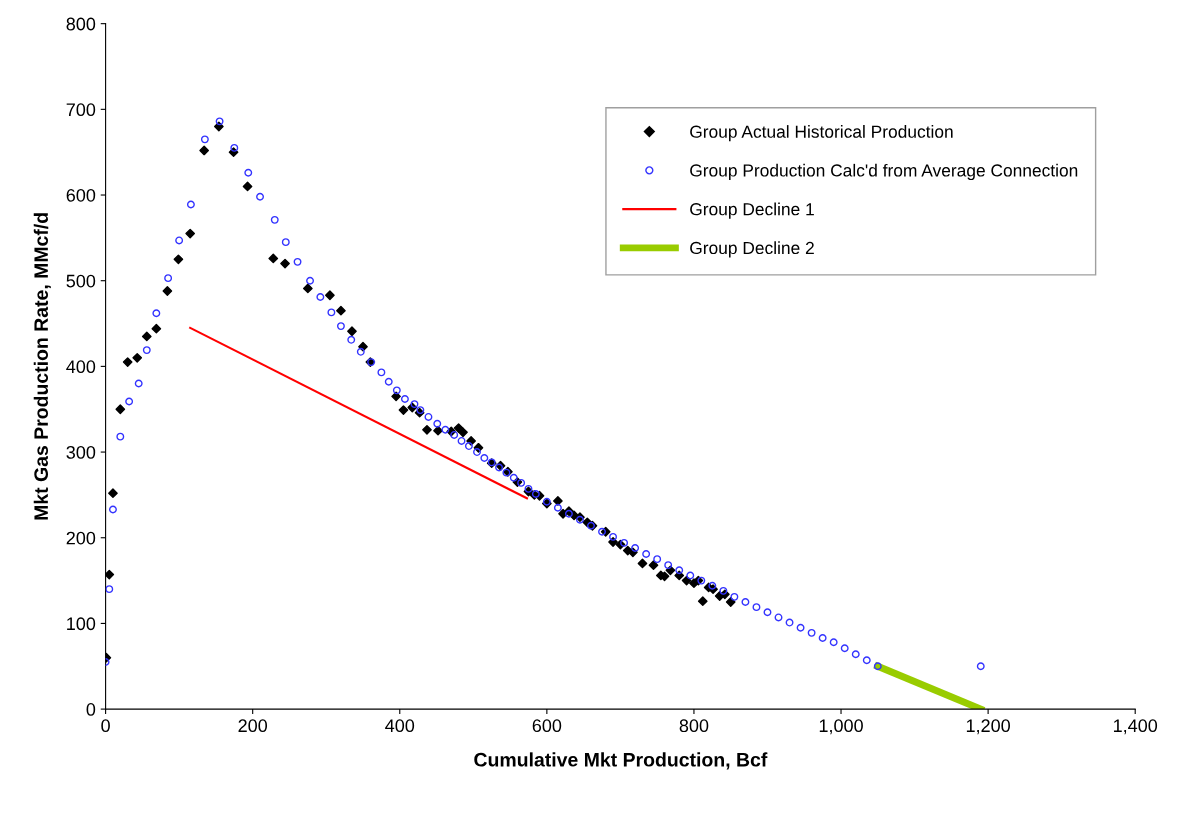 The height and width of the screenshot is (816, 1200). Describe the element at coordinates (81, 624) in the screenshot. I see `y-tick-label: 100` at that location.